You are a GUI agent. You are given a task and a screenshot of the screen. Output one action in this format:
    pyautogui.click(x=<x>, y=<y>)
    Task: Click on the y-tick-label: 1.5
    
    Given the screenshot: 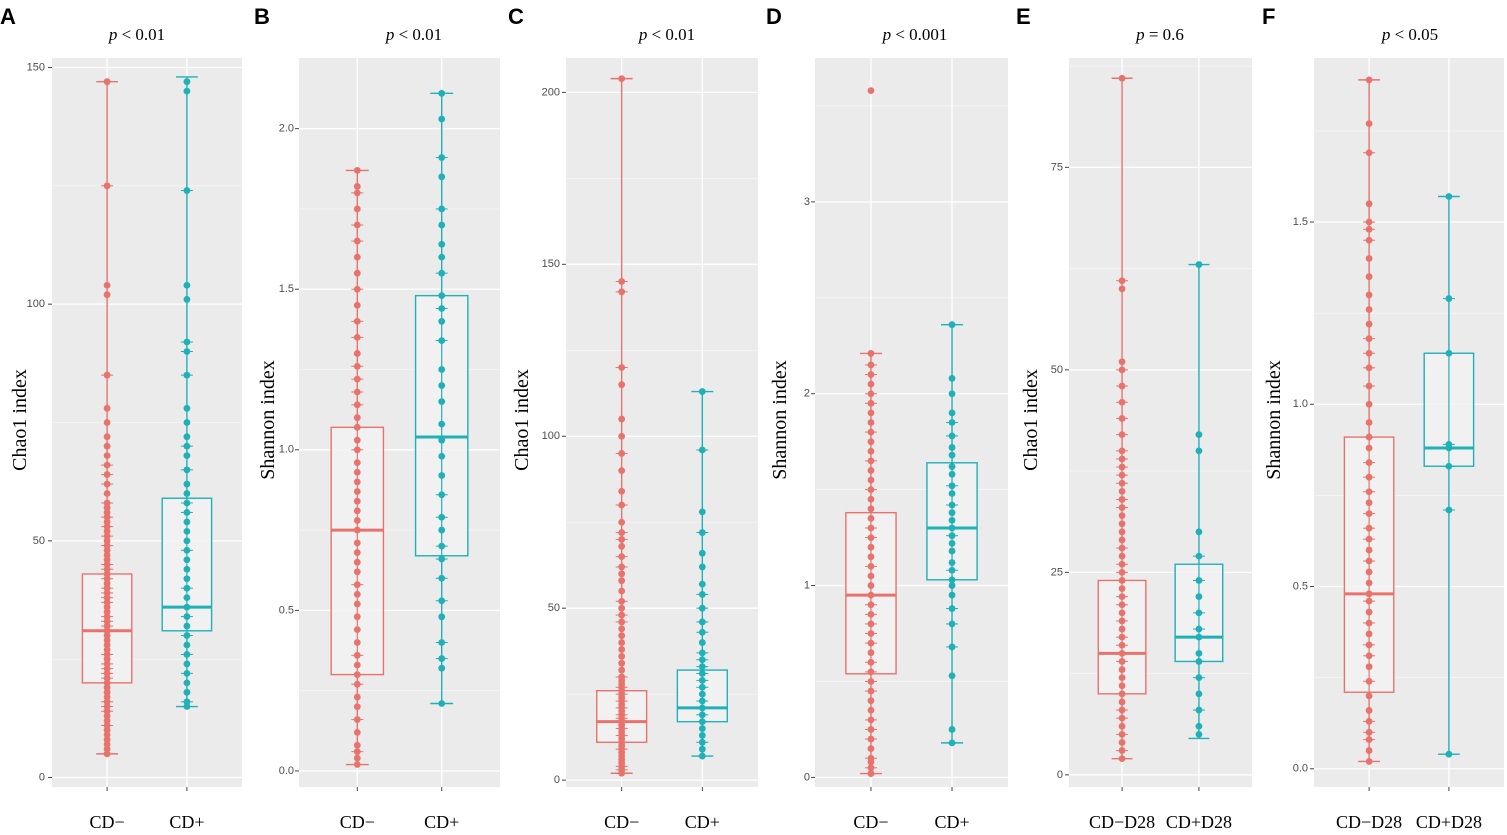 What is the action you would take?
    pyautogui.click(x=286, y=289)
    